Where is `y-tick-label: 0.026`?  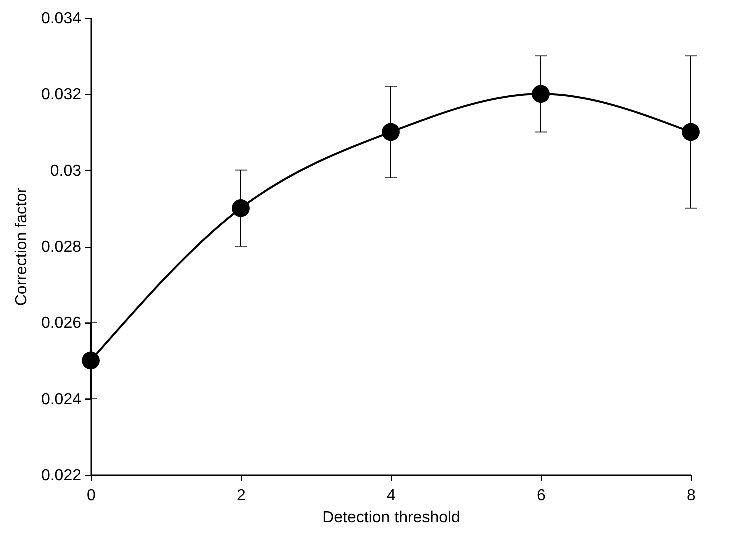 y-tick-label: 0.026 is located at coordinates (61, 323).